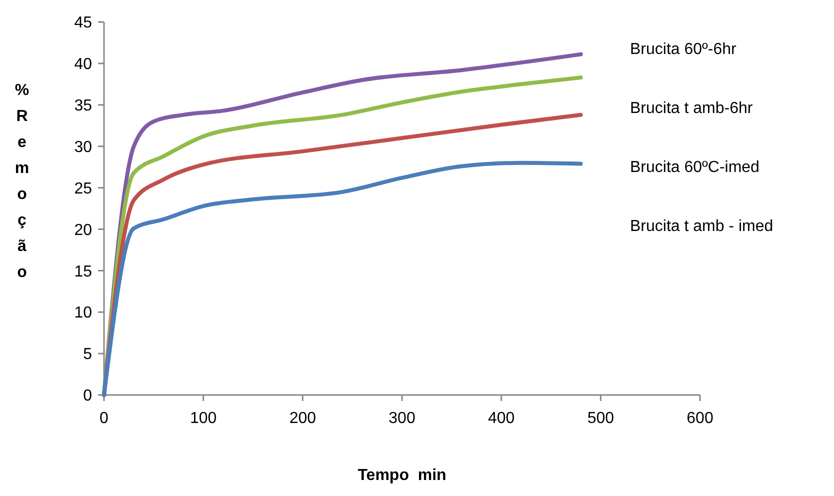  I want to click on x-tick-label: 400, so click(501, 418).